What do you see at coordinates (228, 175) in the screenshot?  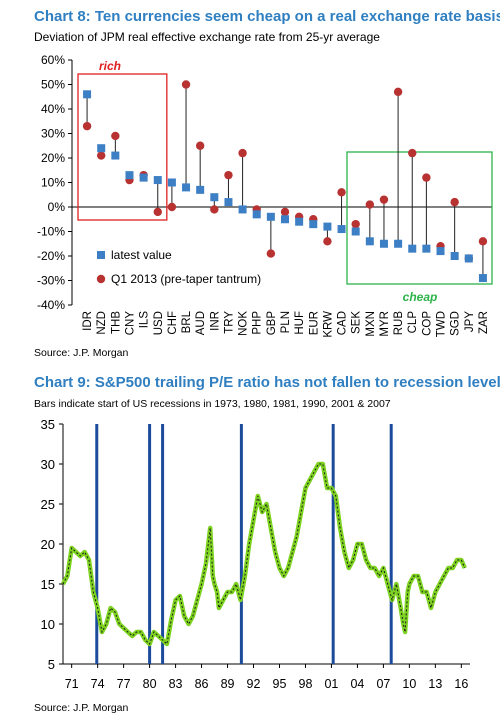 I see `q1-2013-point-try` at bounding box center [228, 175].